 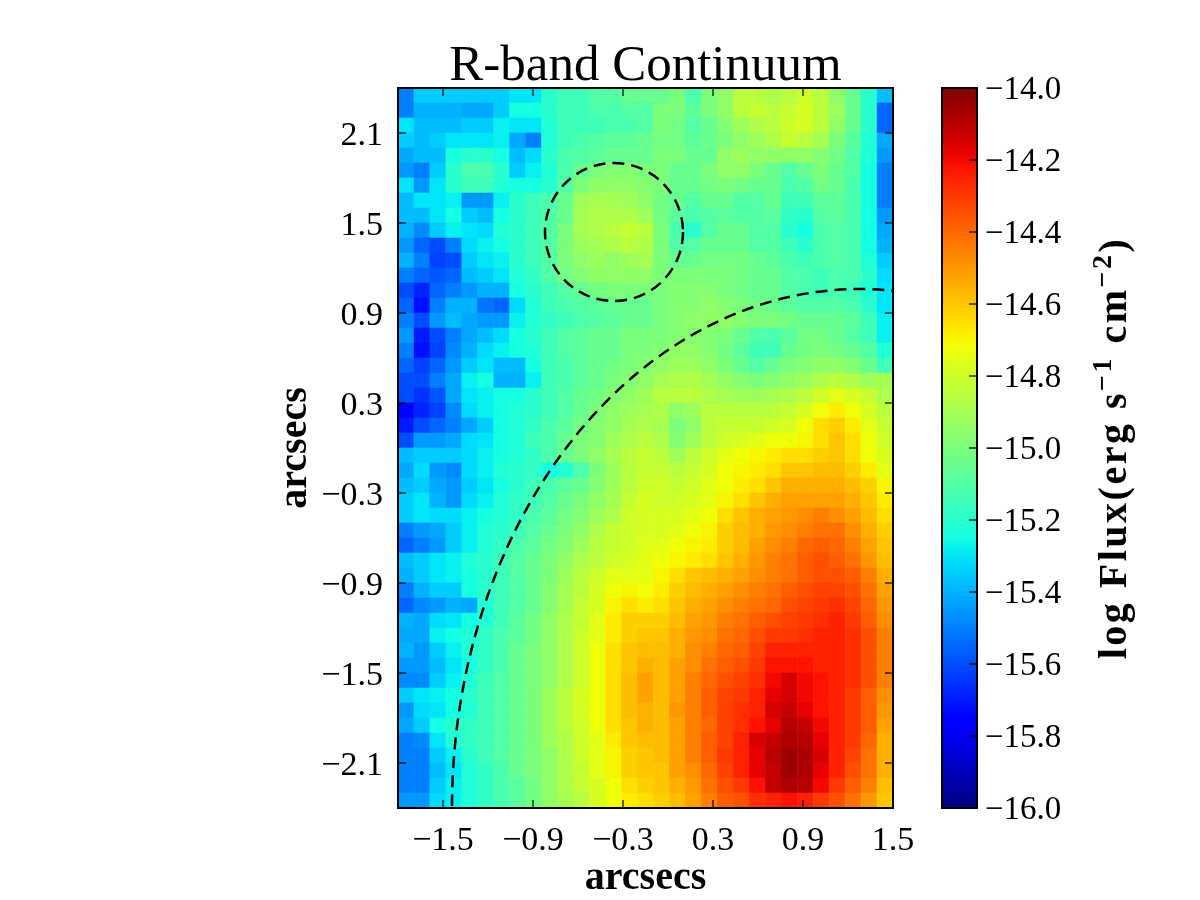 What do you see at coordinates (1023, 448) in the screenshot?
I see `color-bar-label: −15.0` at bounding box center [1023, 448].